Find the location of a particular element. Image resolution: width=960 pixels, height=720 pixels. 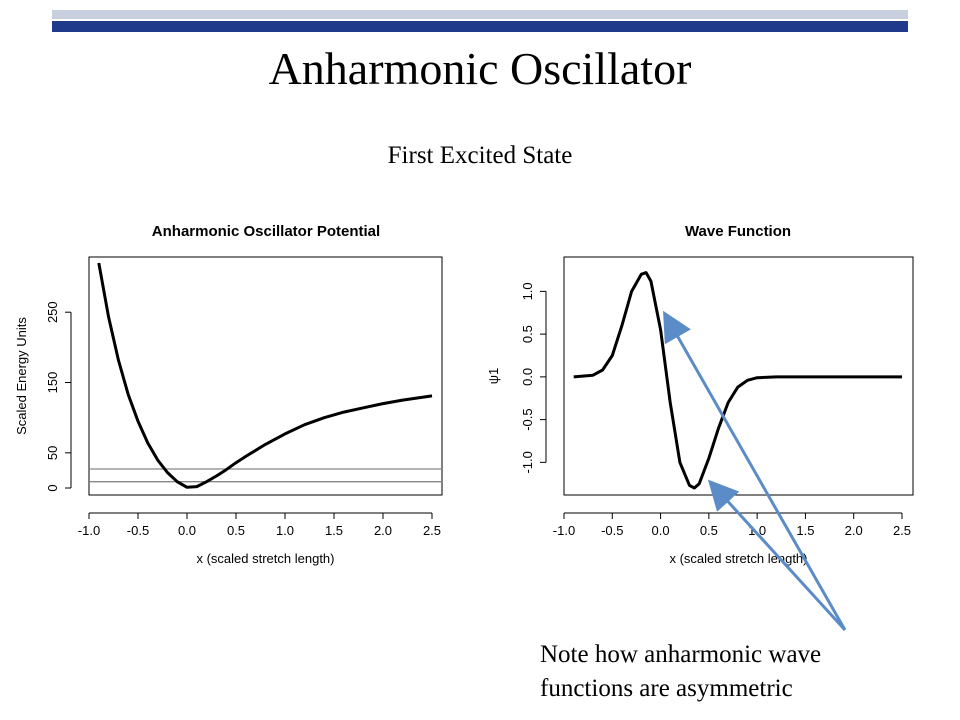

page-subtitle: First Excited State is located at coordinates (480, 155).